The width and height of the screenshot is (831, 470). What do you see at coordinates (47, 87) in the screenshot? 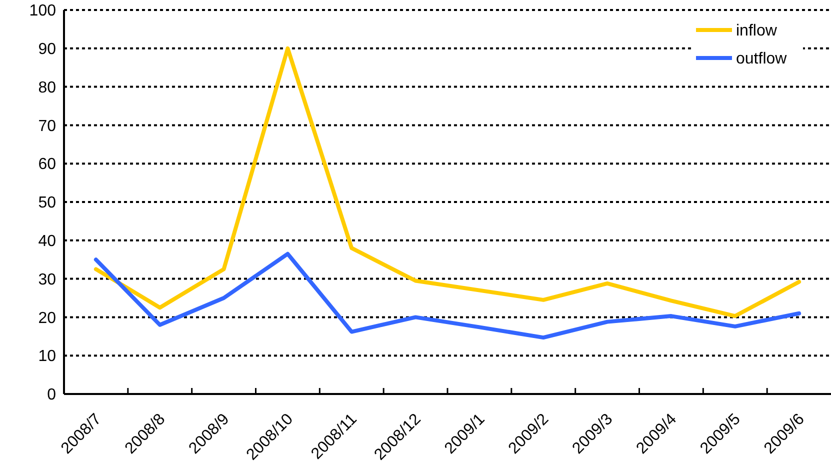
I see `y-tick-label: 80` at bounding box center [47, 87].